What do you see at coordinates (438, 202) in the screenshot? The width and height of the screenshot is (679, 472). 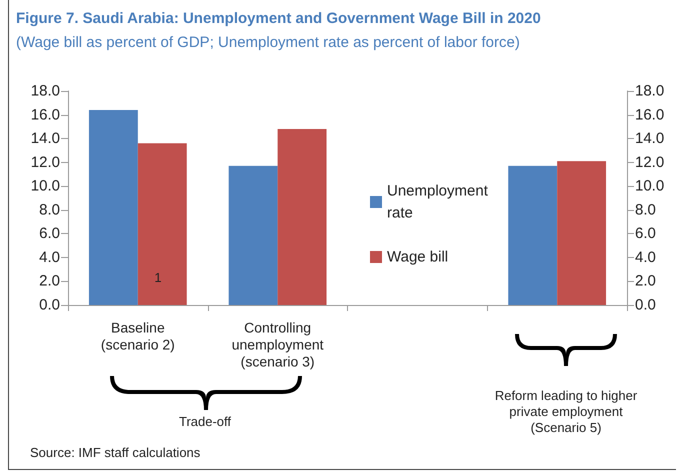 I see `legend-label: Unemployment rate` at bounding box center [438, 202].